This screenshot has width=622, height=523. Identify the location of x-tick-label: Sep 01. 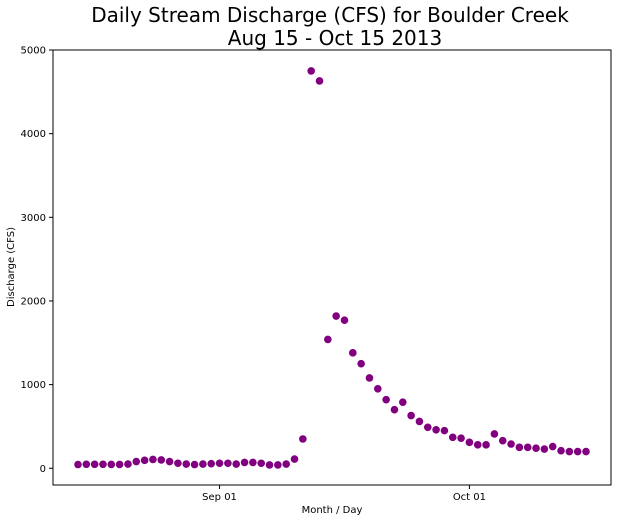
(219, 497).